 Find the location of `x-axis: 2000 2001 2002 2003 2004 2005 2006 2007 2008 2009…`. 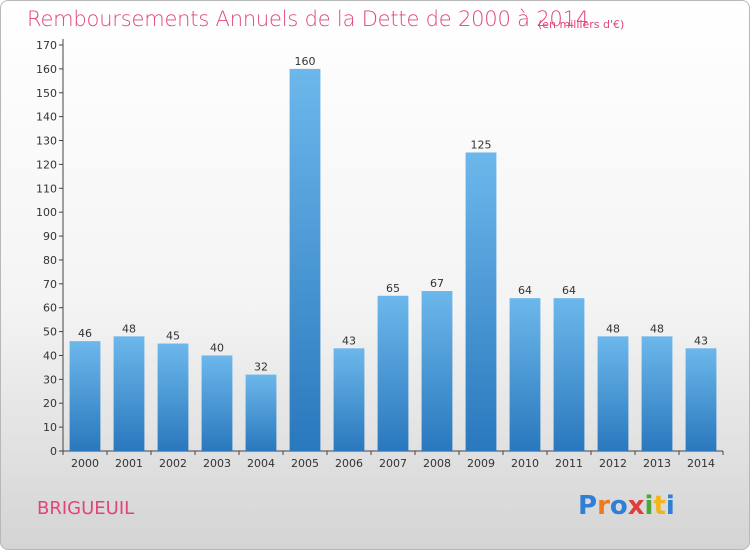

x-axis: 2000 2001 2002 2003 2004 2005 2006 2007 2008 2009… is located at coordinates (393, 460).